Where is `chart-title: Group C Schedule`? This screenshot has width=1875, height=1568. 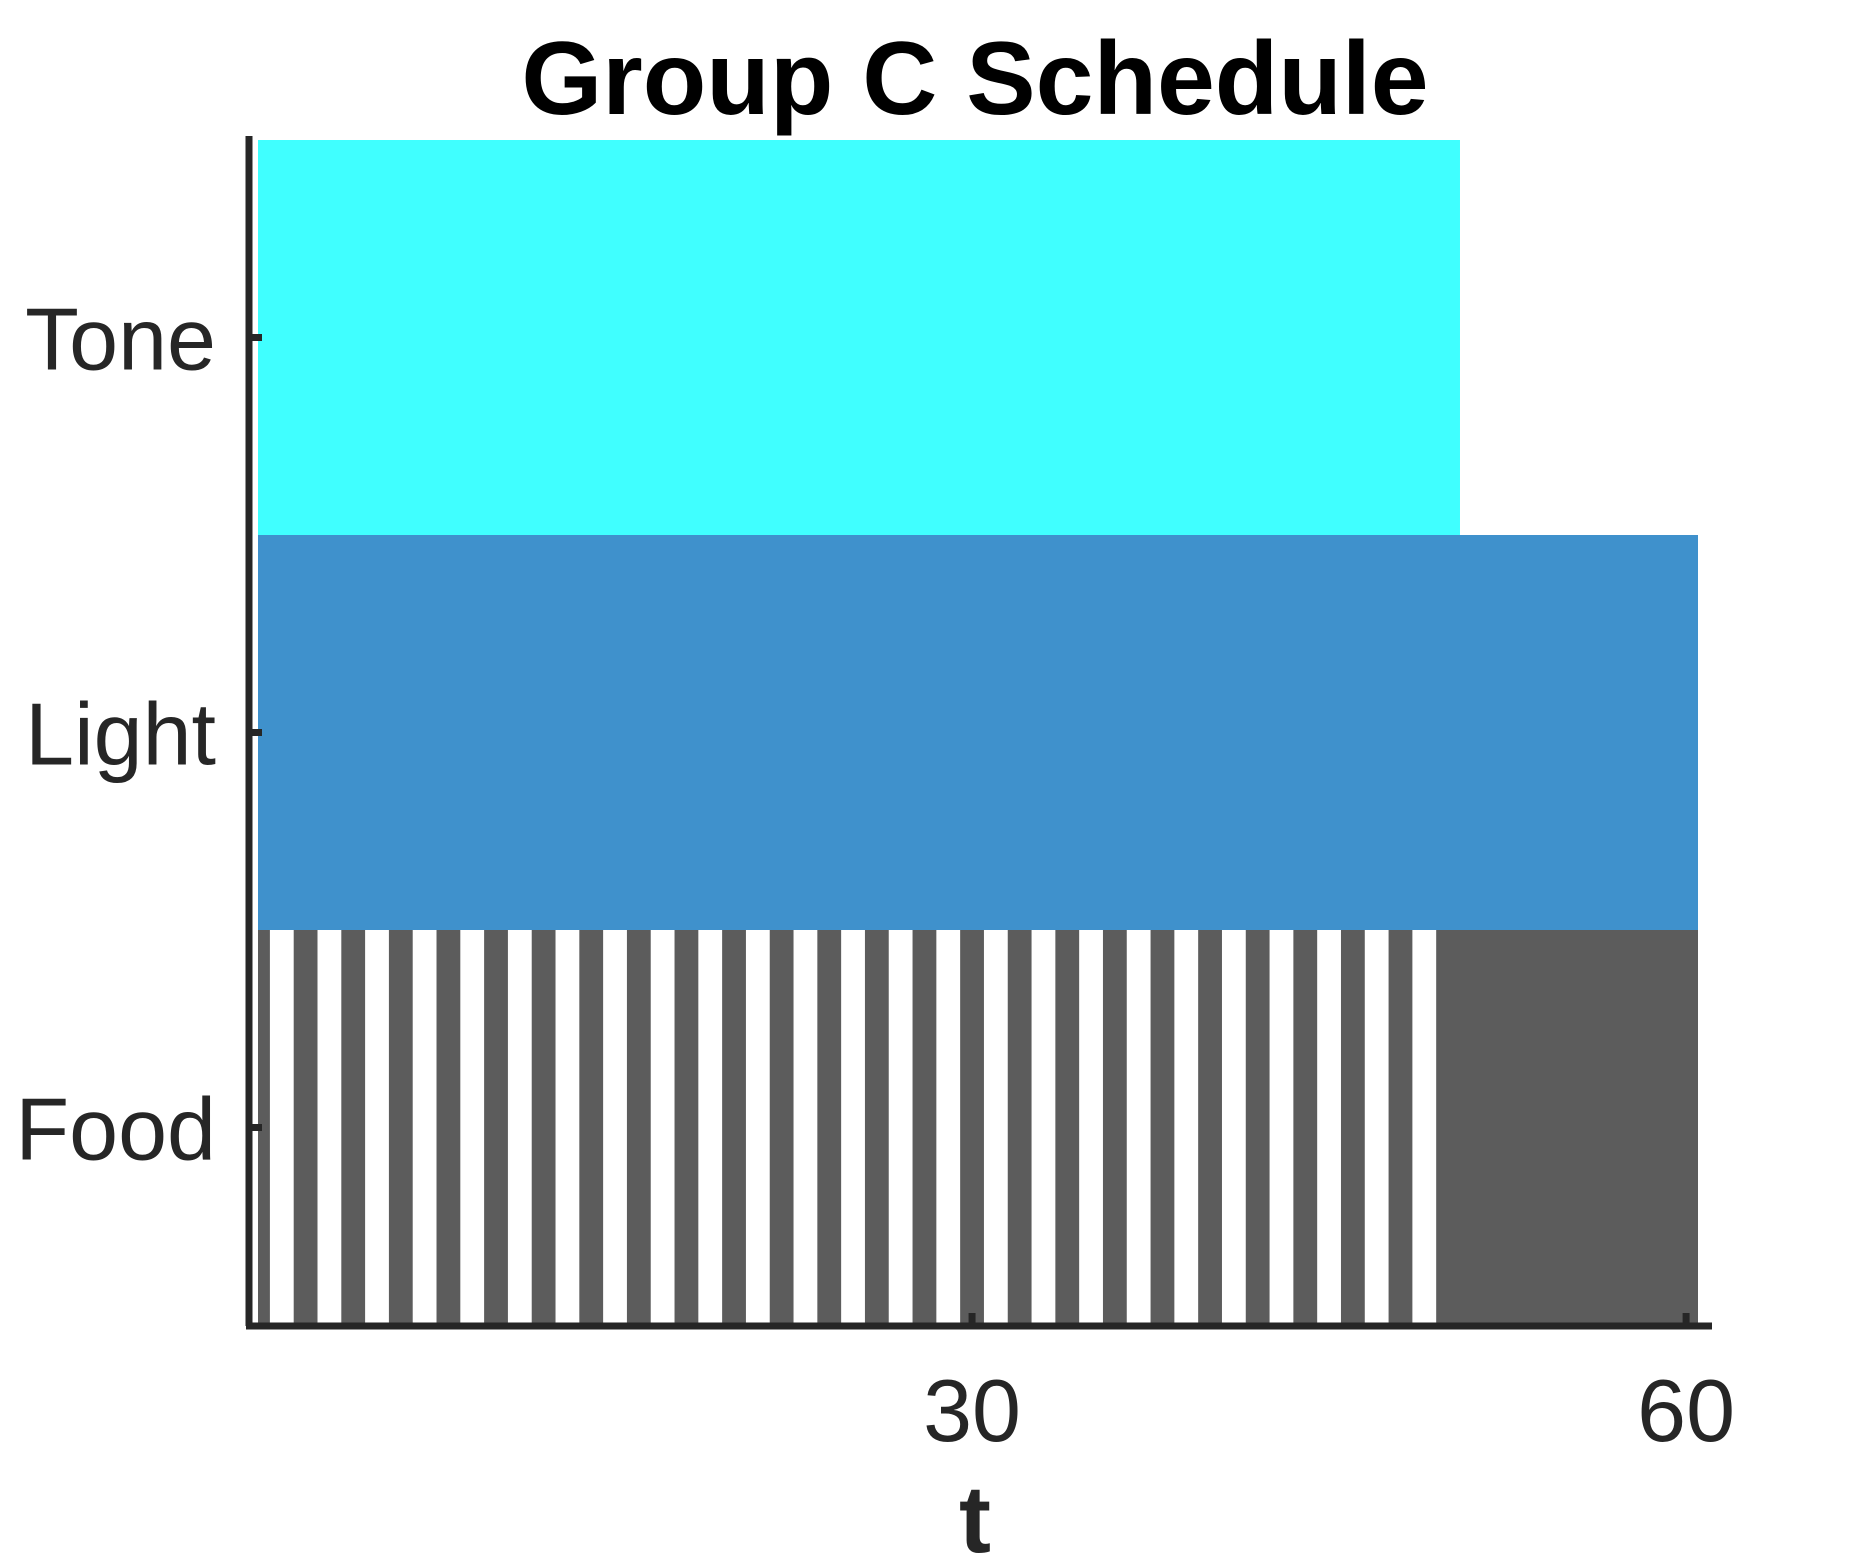 chart-title: Group C Schedule is located at coordinates (974, 79).